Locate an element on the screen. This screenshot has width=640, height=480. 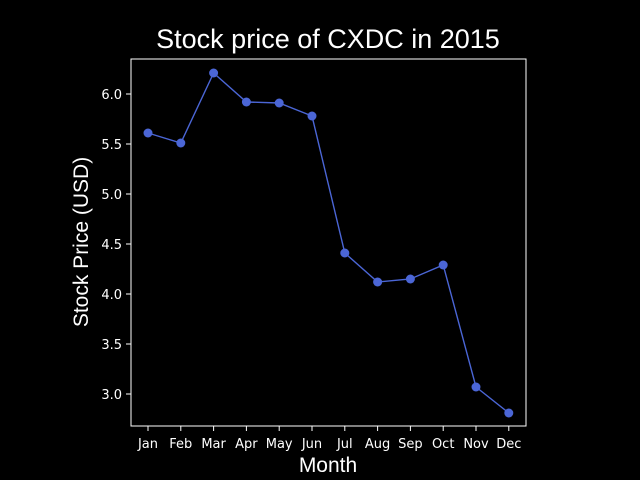
y-tick-label: 4.0 is located at coordinates (111, 295).